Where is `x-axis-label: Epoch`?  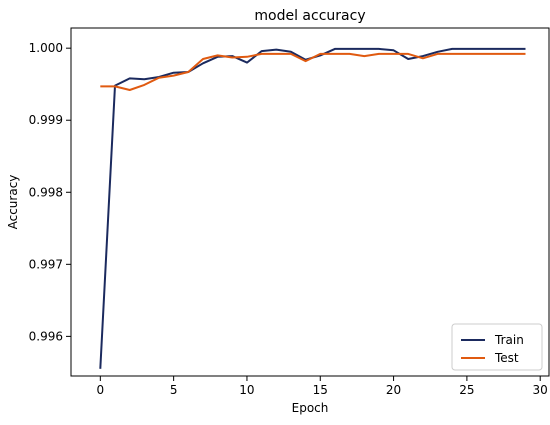 x-axis-label: Epoch is located at coordinates (310, 408).